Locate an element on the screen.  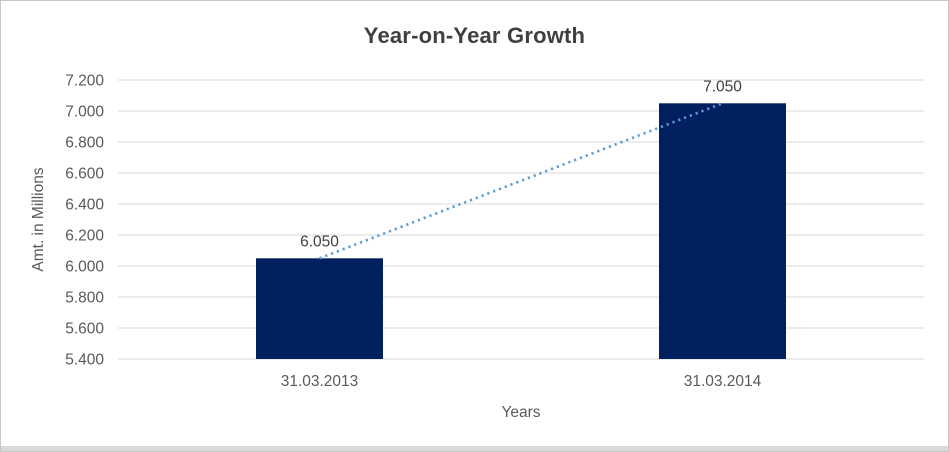
trendline is located at coordinates (521, 181).